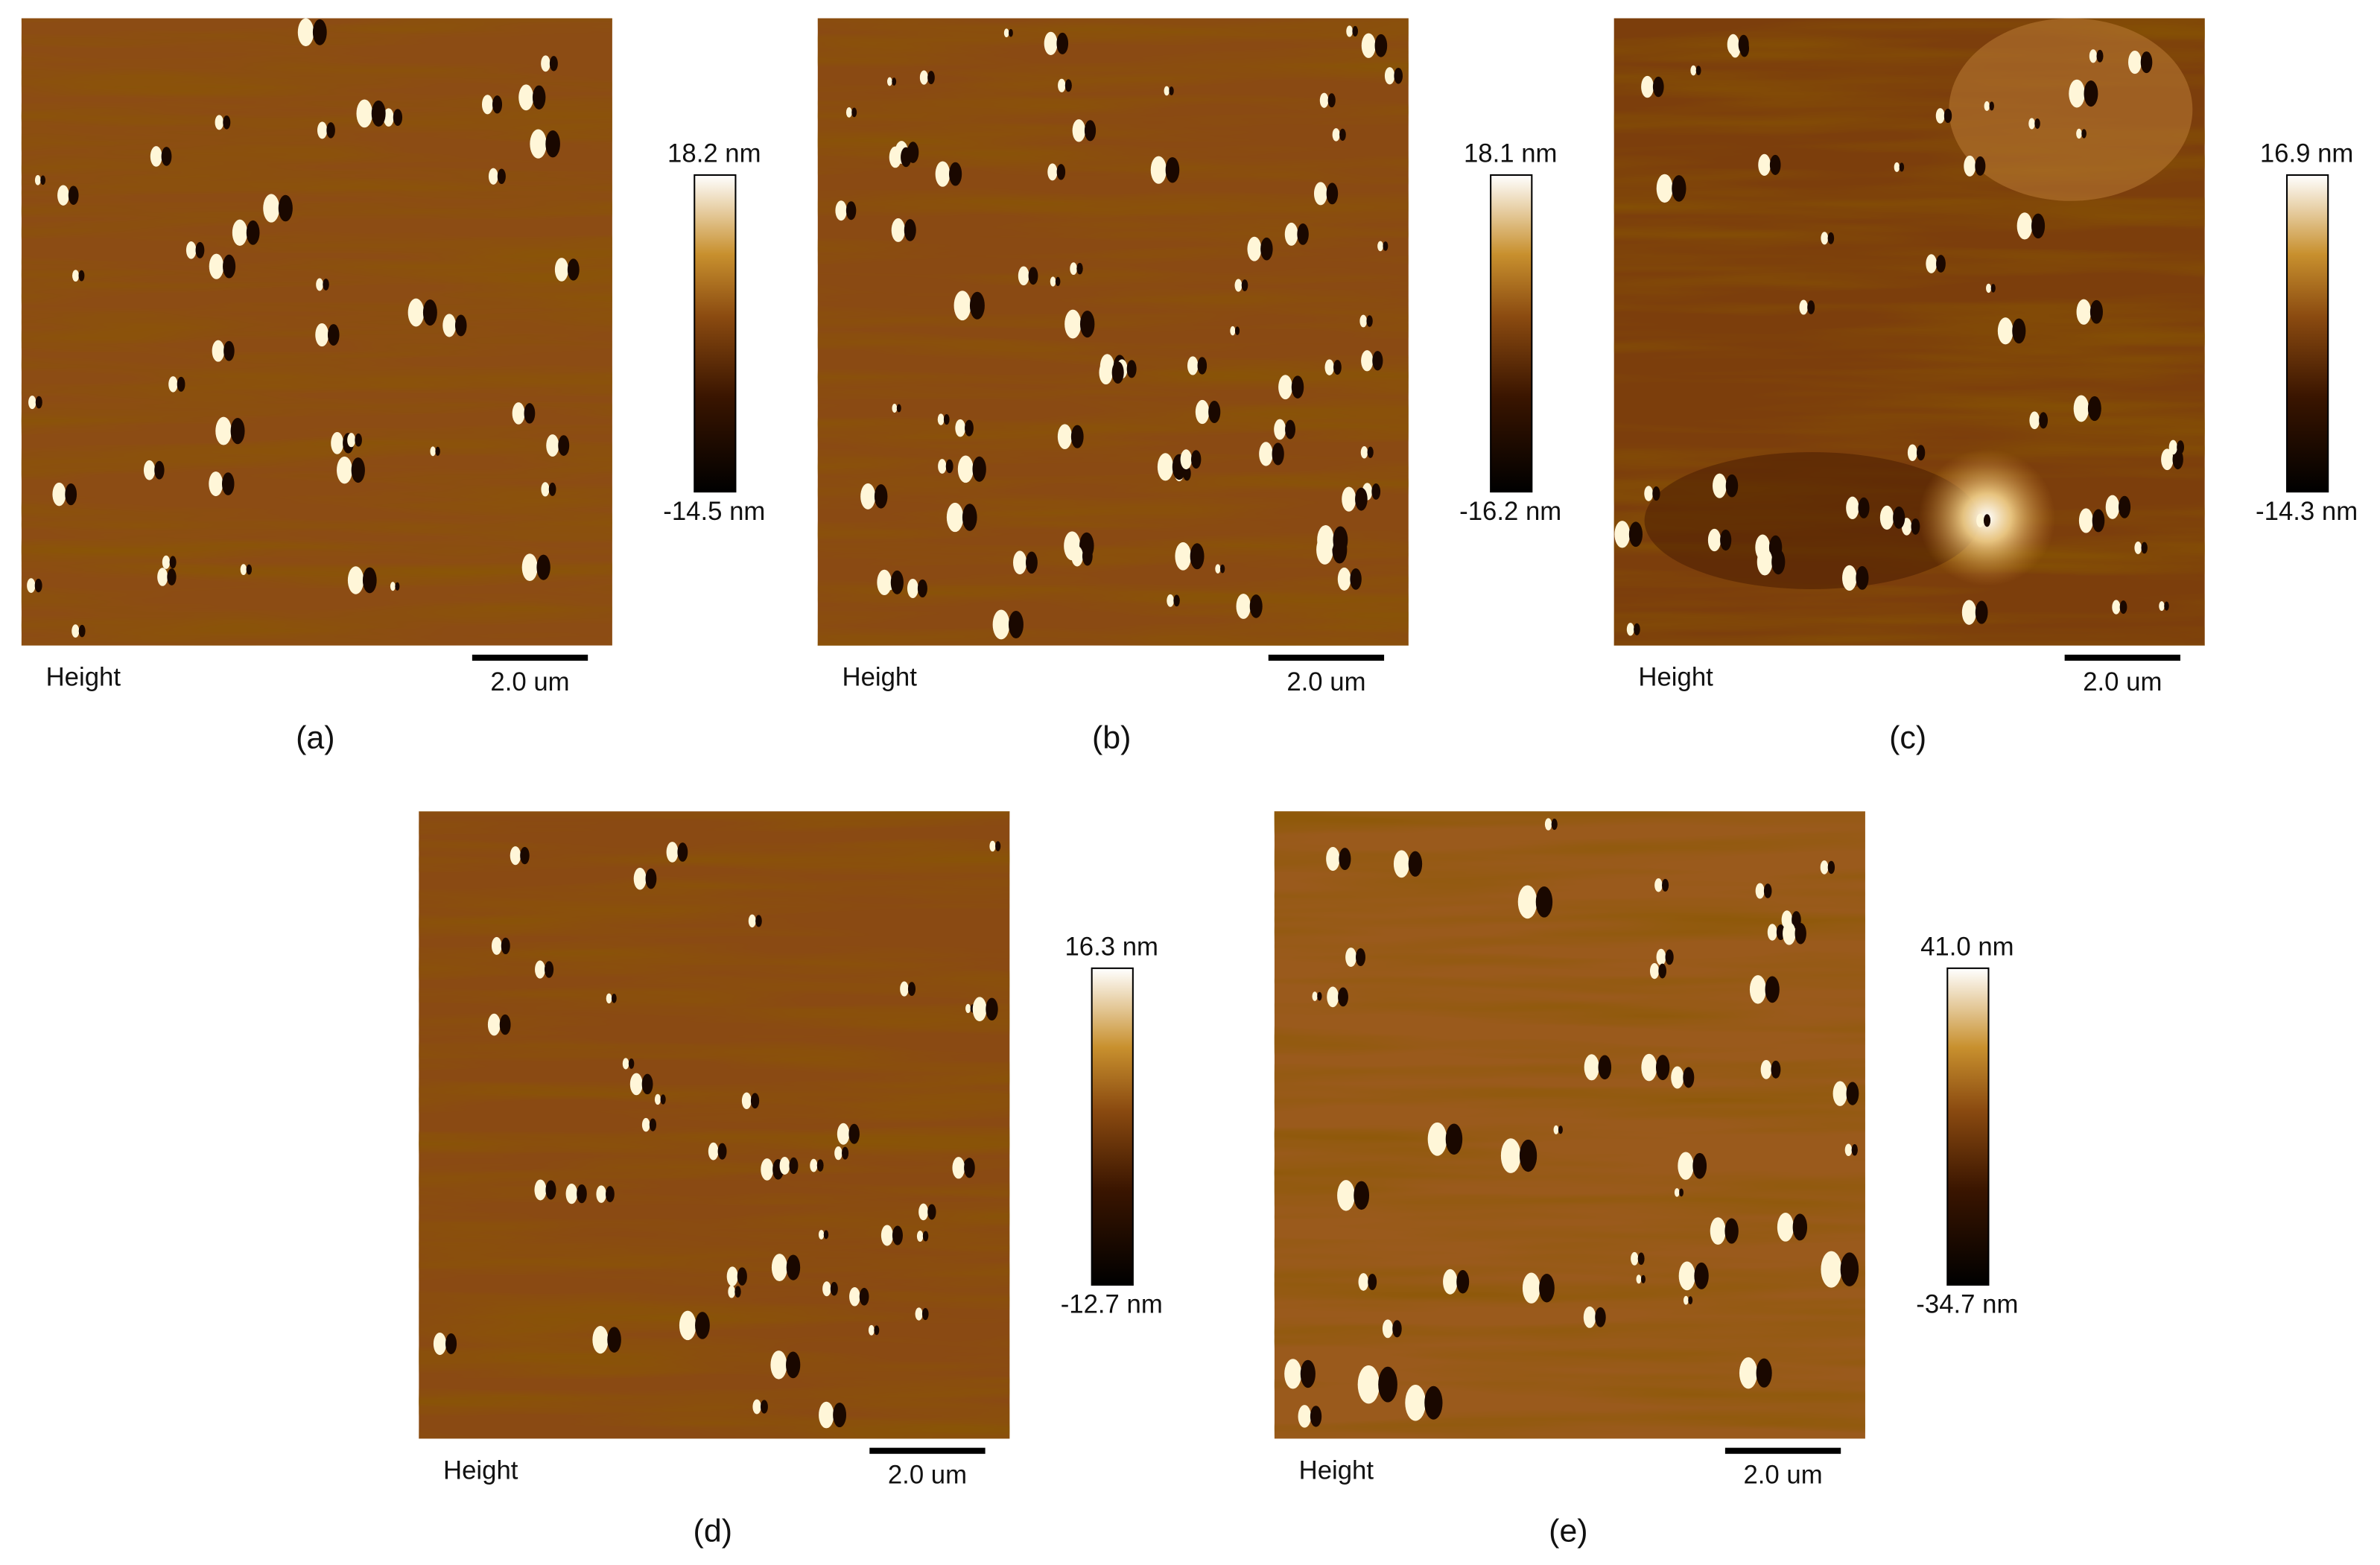  I want to click on afm-panel: 16.9 nm -14.3 nm Height 2.0 um (c), so click(1985, 387).